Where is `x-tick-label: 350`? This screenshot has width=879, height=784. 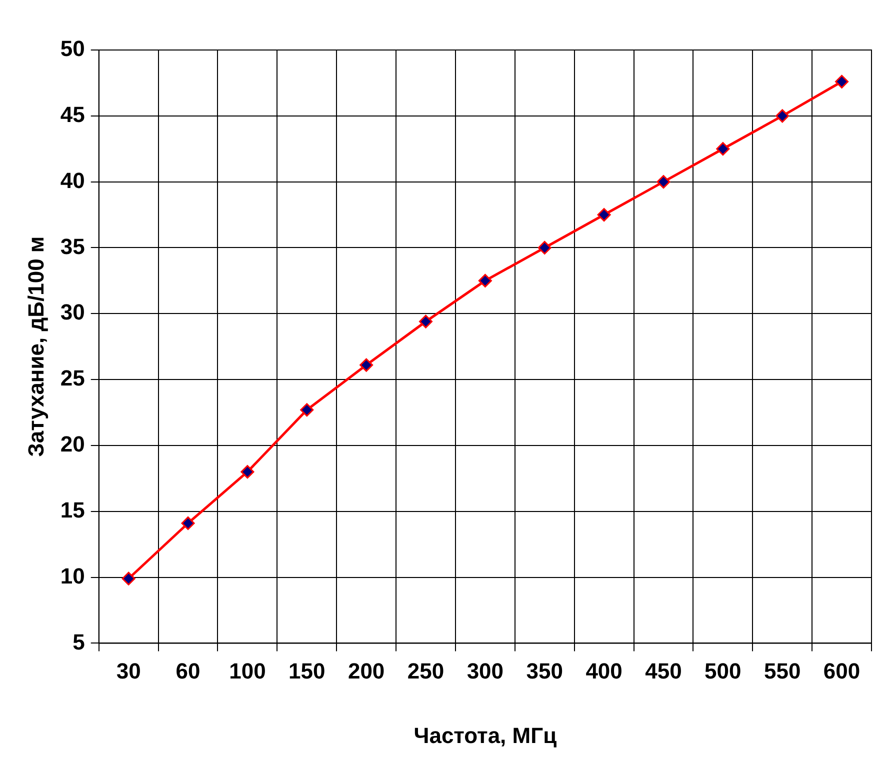
x-tick-label: 350 is located at coordinates (544, 671).